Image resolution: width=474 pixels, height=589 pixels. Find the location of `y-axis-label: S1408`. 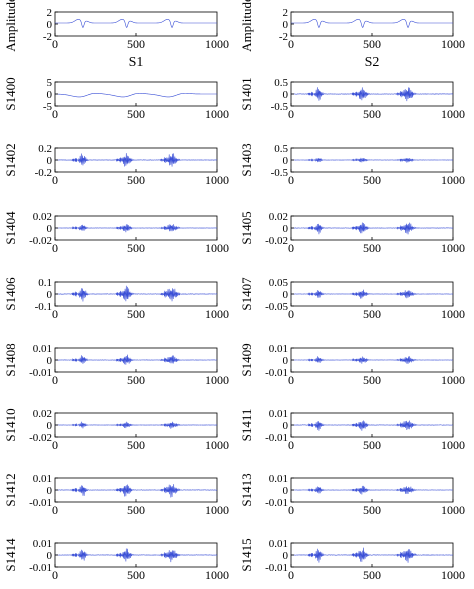

y-axis-label: S1408 is located at coordinates (10, 359).